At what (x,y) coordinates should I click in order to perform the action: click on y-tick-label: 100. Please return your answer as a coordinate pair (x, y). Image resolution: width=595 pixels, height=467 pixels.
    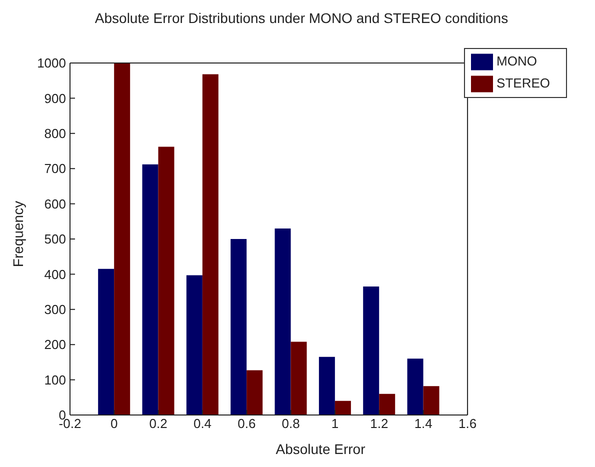
    Looking at the image, I should click on (55, 380).